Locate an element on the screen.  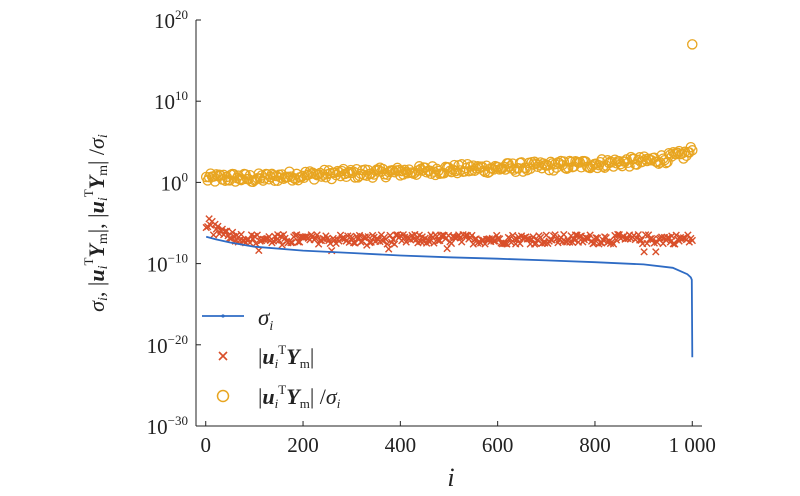
x-axis-label: i is located at coordinates (450, 477).